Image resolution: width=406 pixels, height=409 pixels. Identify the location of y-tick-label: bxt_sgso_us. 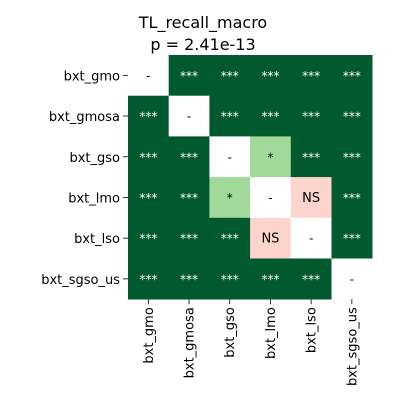
(80, 280).